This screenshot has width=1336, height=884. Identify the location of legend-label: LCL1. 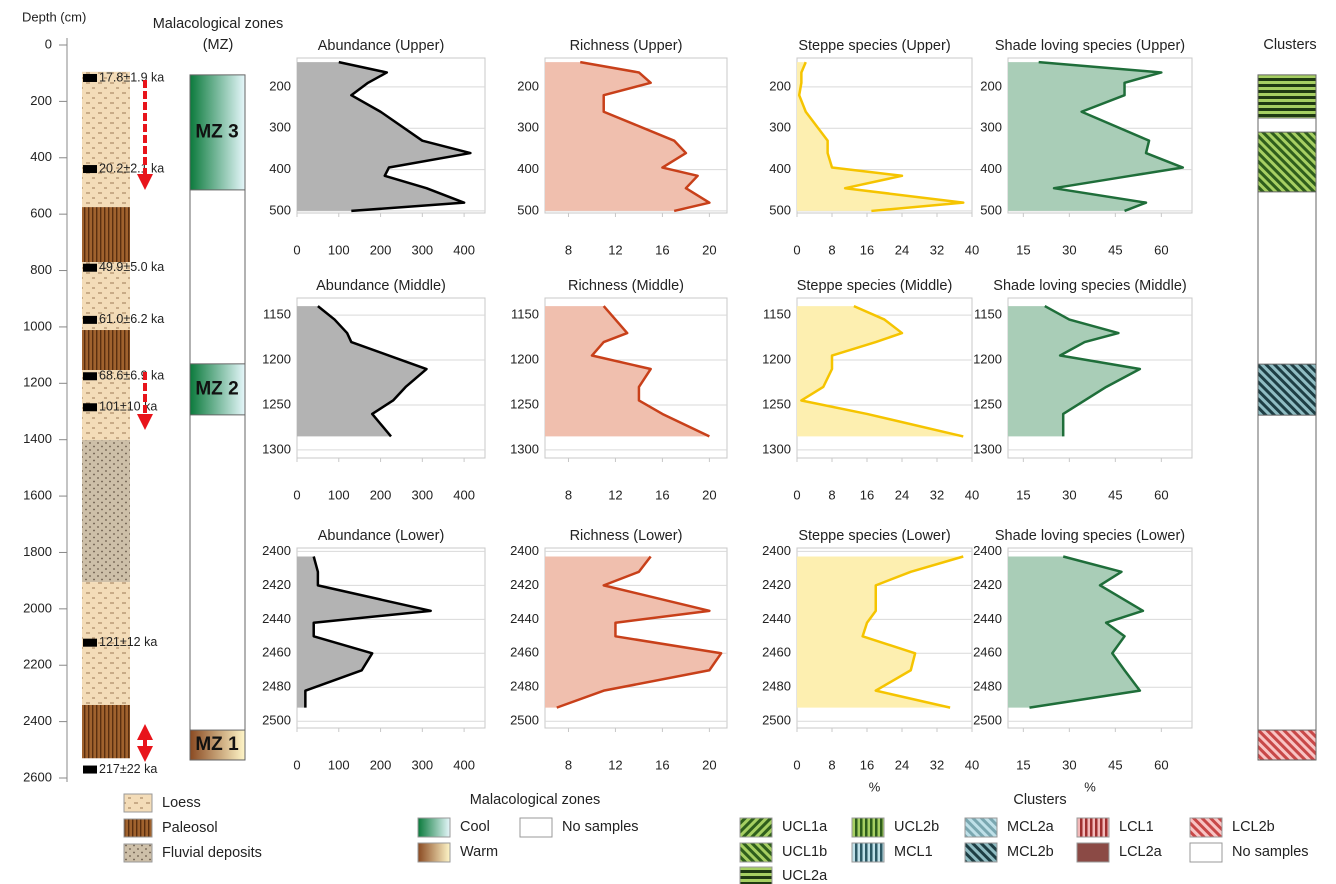
(1136, 827).